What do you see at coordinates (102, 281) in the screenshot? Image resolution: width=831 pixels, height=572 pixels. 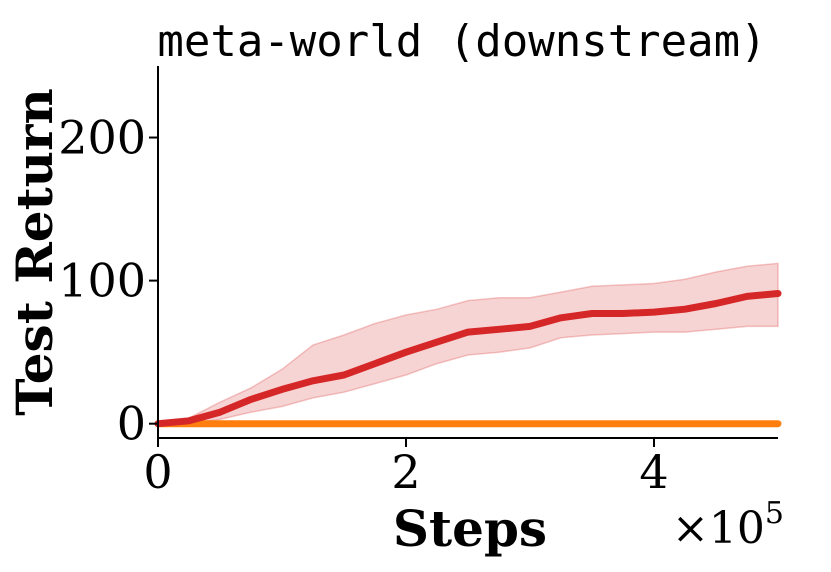 I see `y-tick-label: 100` at bounding box center [102, 281].